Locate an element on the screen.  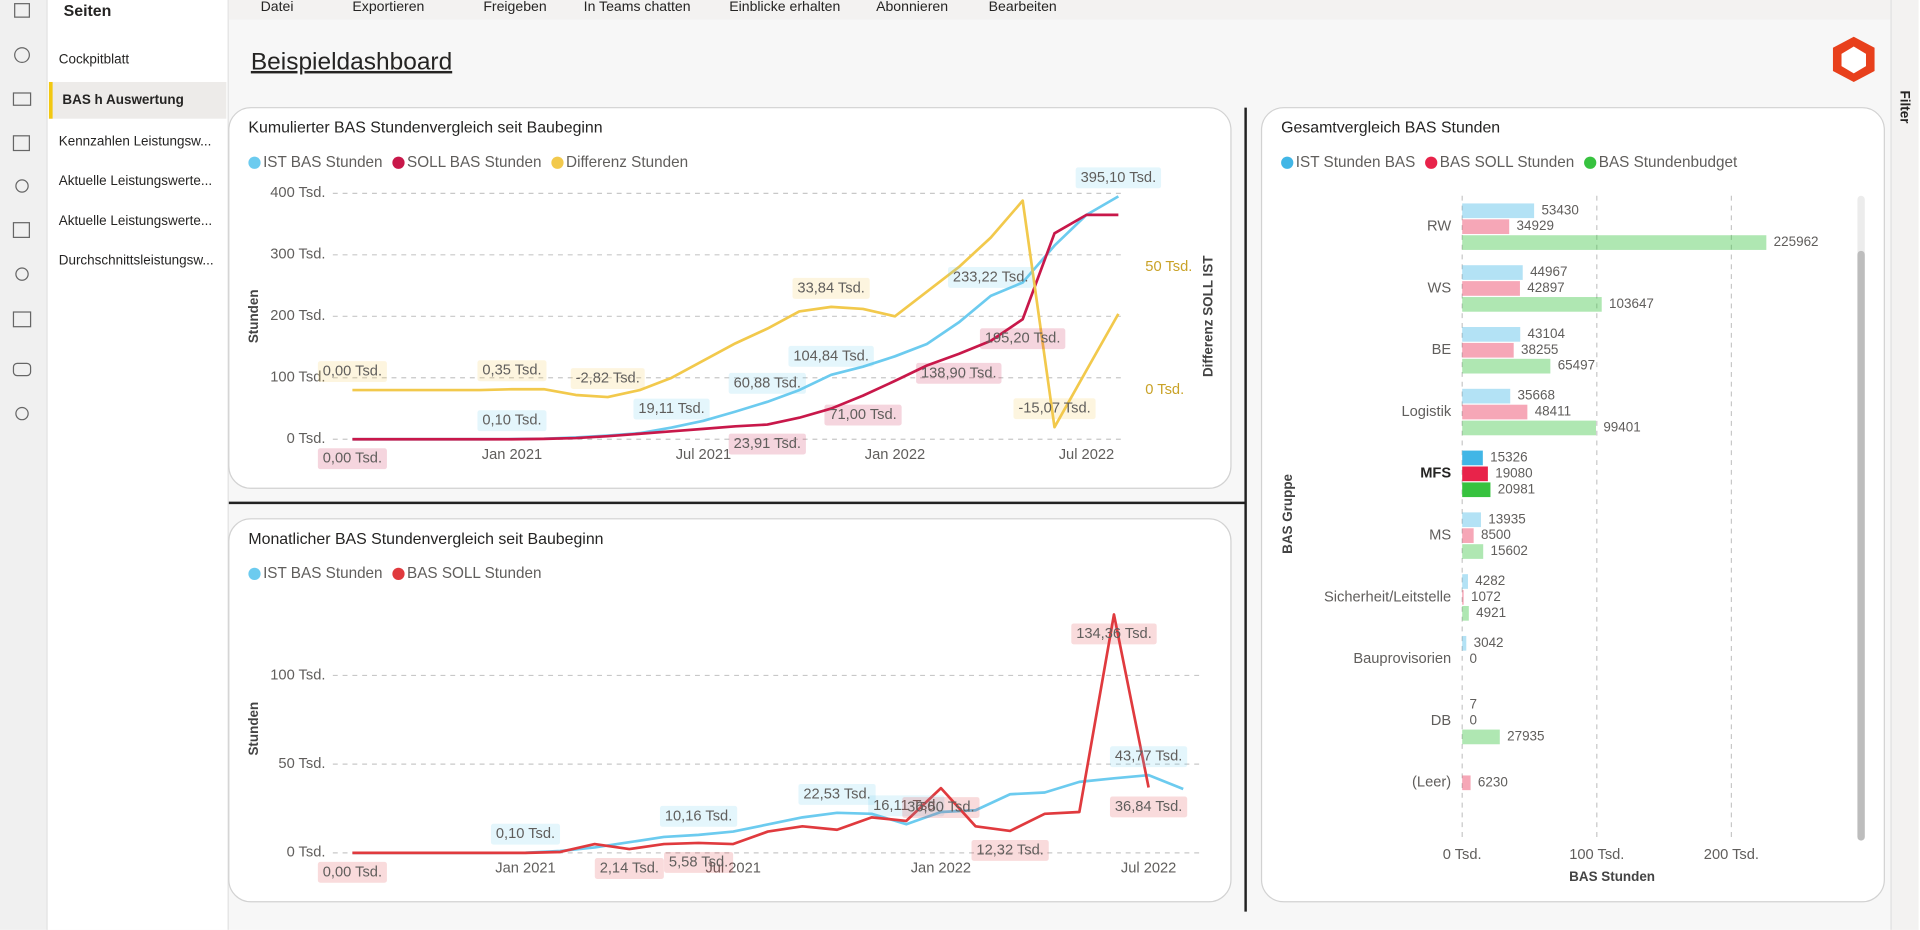
data-label: 43,77 Tsd. is located at coordinates (1148, 757).